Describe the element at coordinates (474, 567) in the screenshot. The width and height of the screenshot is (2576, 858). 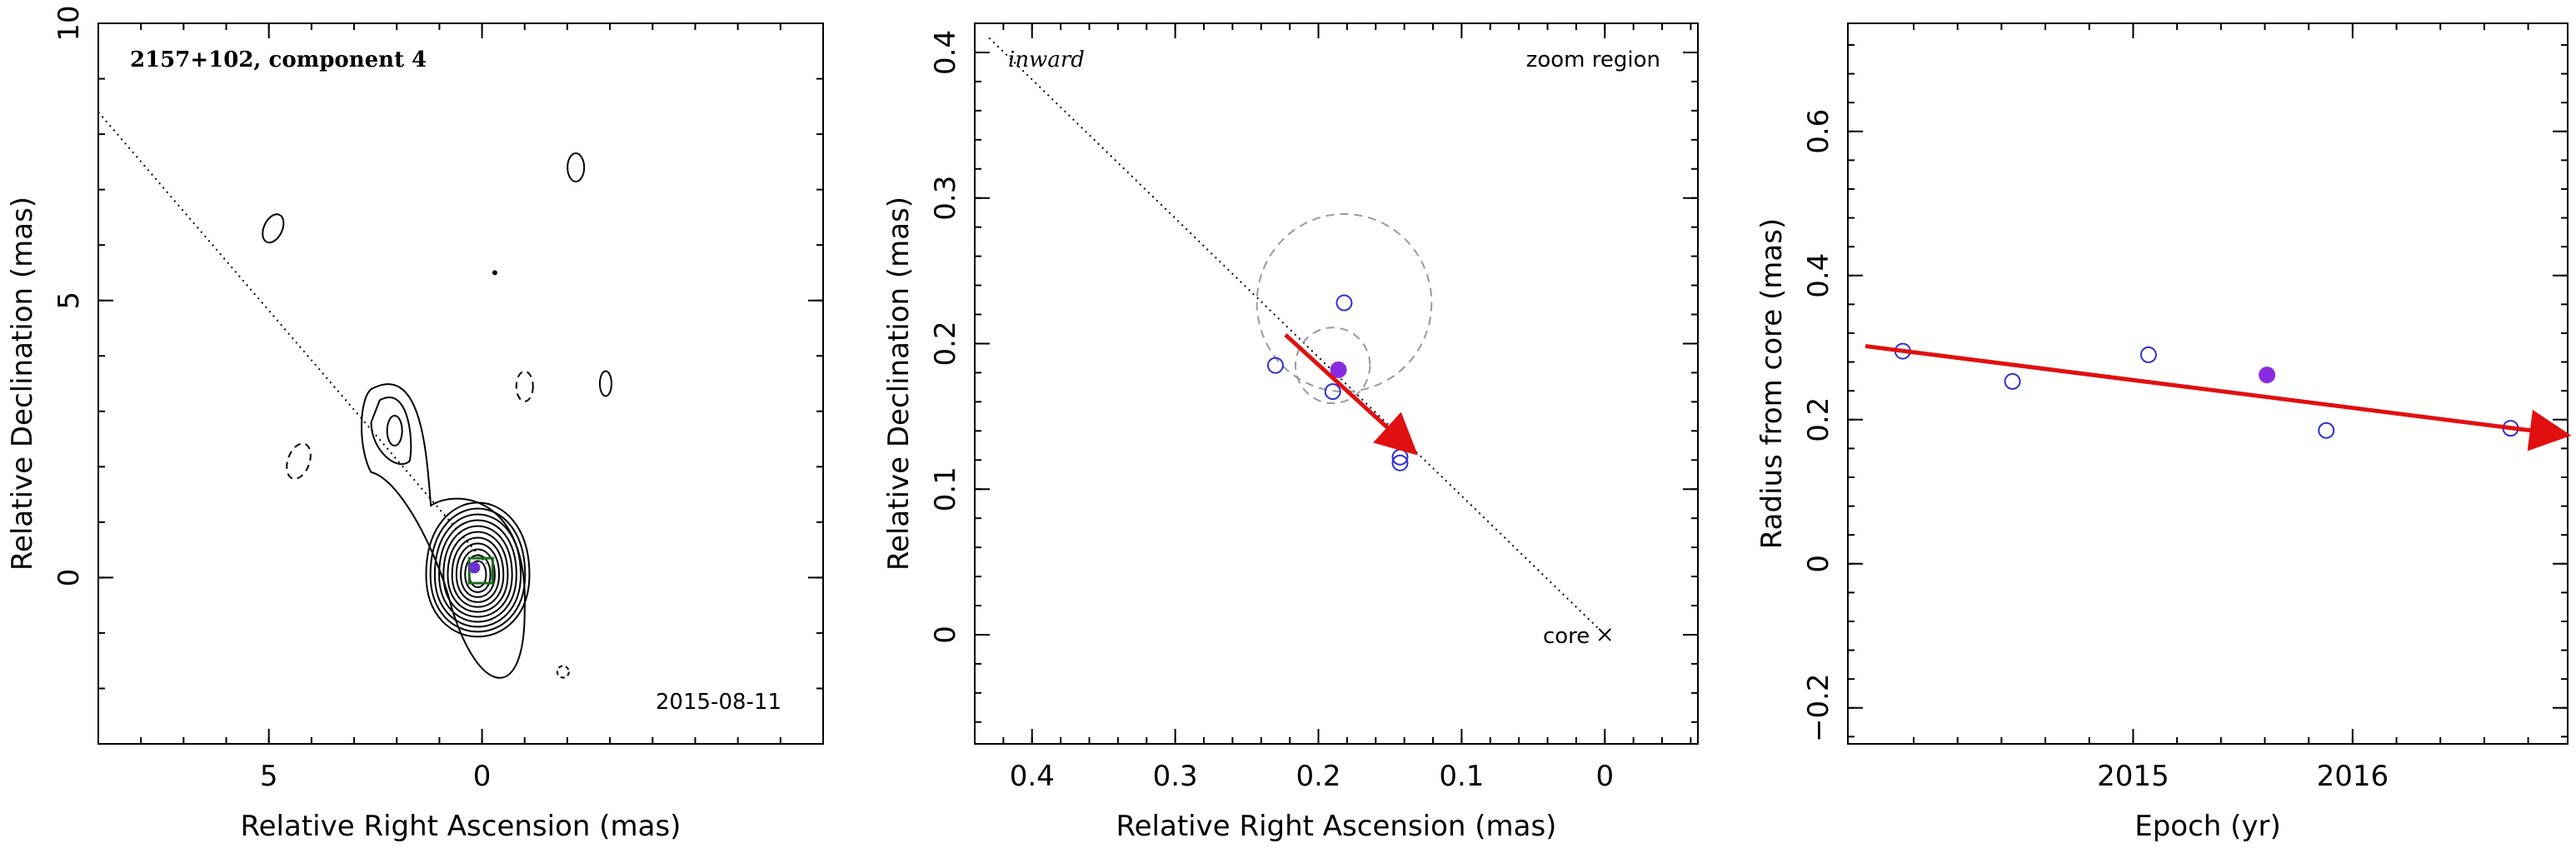
I see `component-marker` at that location.